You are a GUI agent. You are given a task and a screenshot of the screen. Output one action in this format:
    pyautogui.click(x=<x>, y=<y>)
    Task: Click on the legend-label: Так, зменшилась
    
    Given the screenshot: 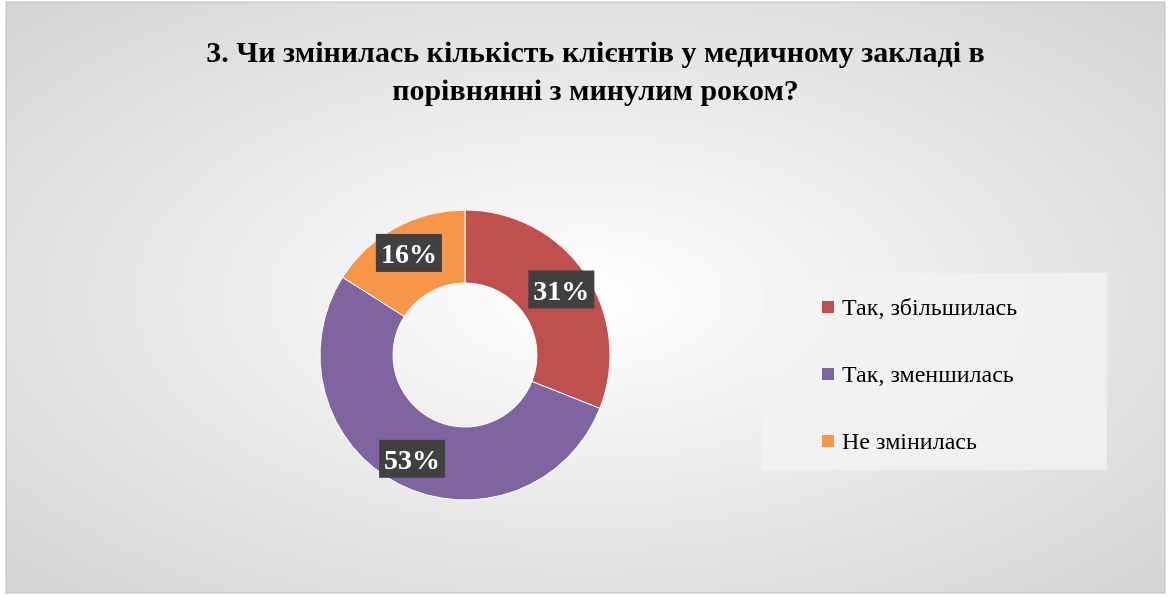 What is the action you would take?
    pyautogui.click(x=928, y=374)
    